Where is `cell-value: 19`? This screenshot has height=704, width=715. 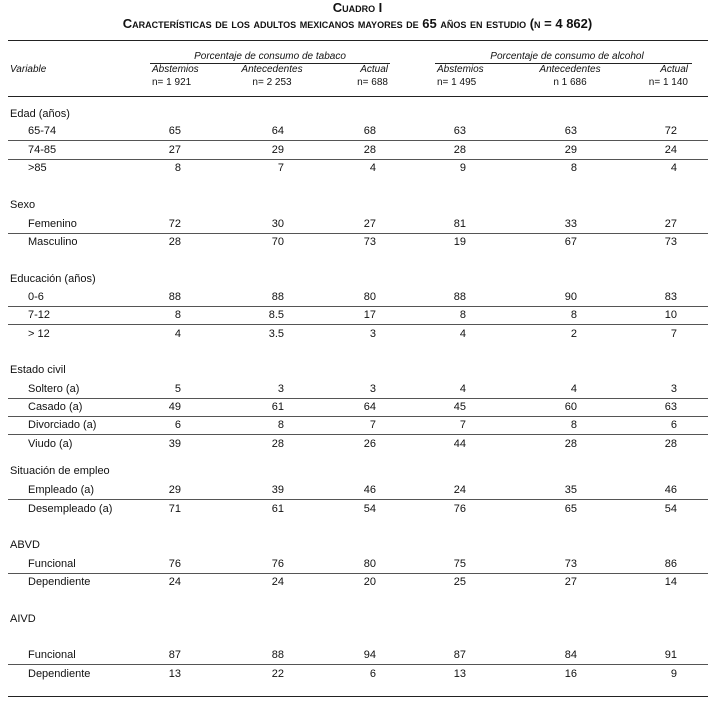 cell-value: 19 is located at coordinates (459, 242).